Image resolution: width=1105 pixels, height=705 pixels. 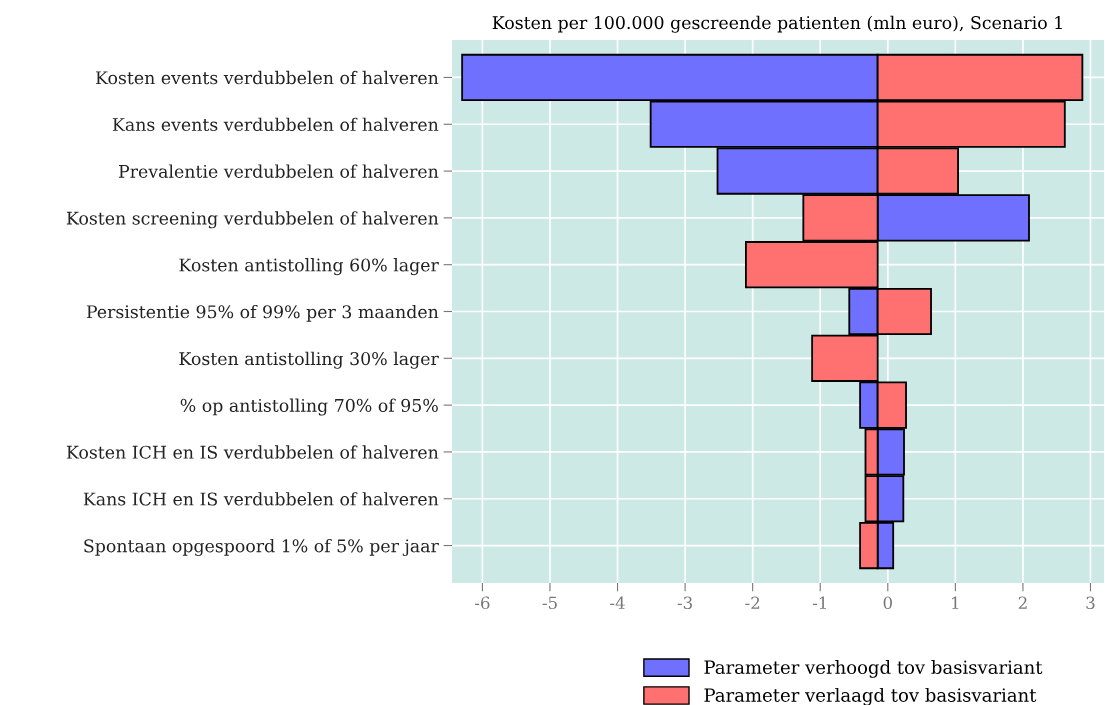 What do you see at coordinates (870, 696) in the screenshot?
I see `legend-label: Parameter verlaagd tov basisvariant` at bounding box center [870, 696].